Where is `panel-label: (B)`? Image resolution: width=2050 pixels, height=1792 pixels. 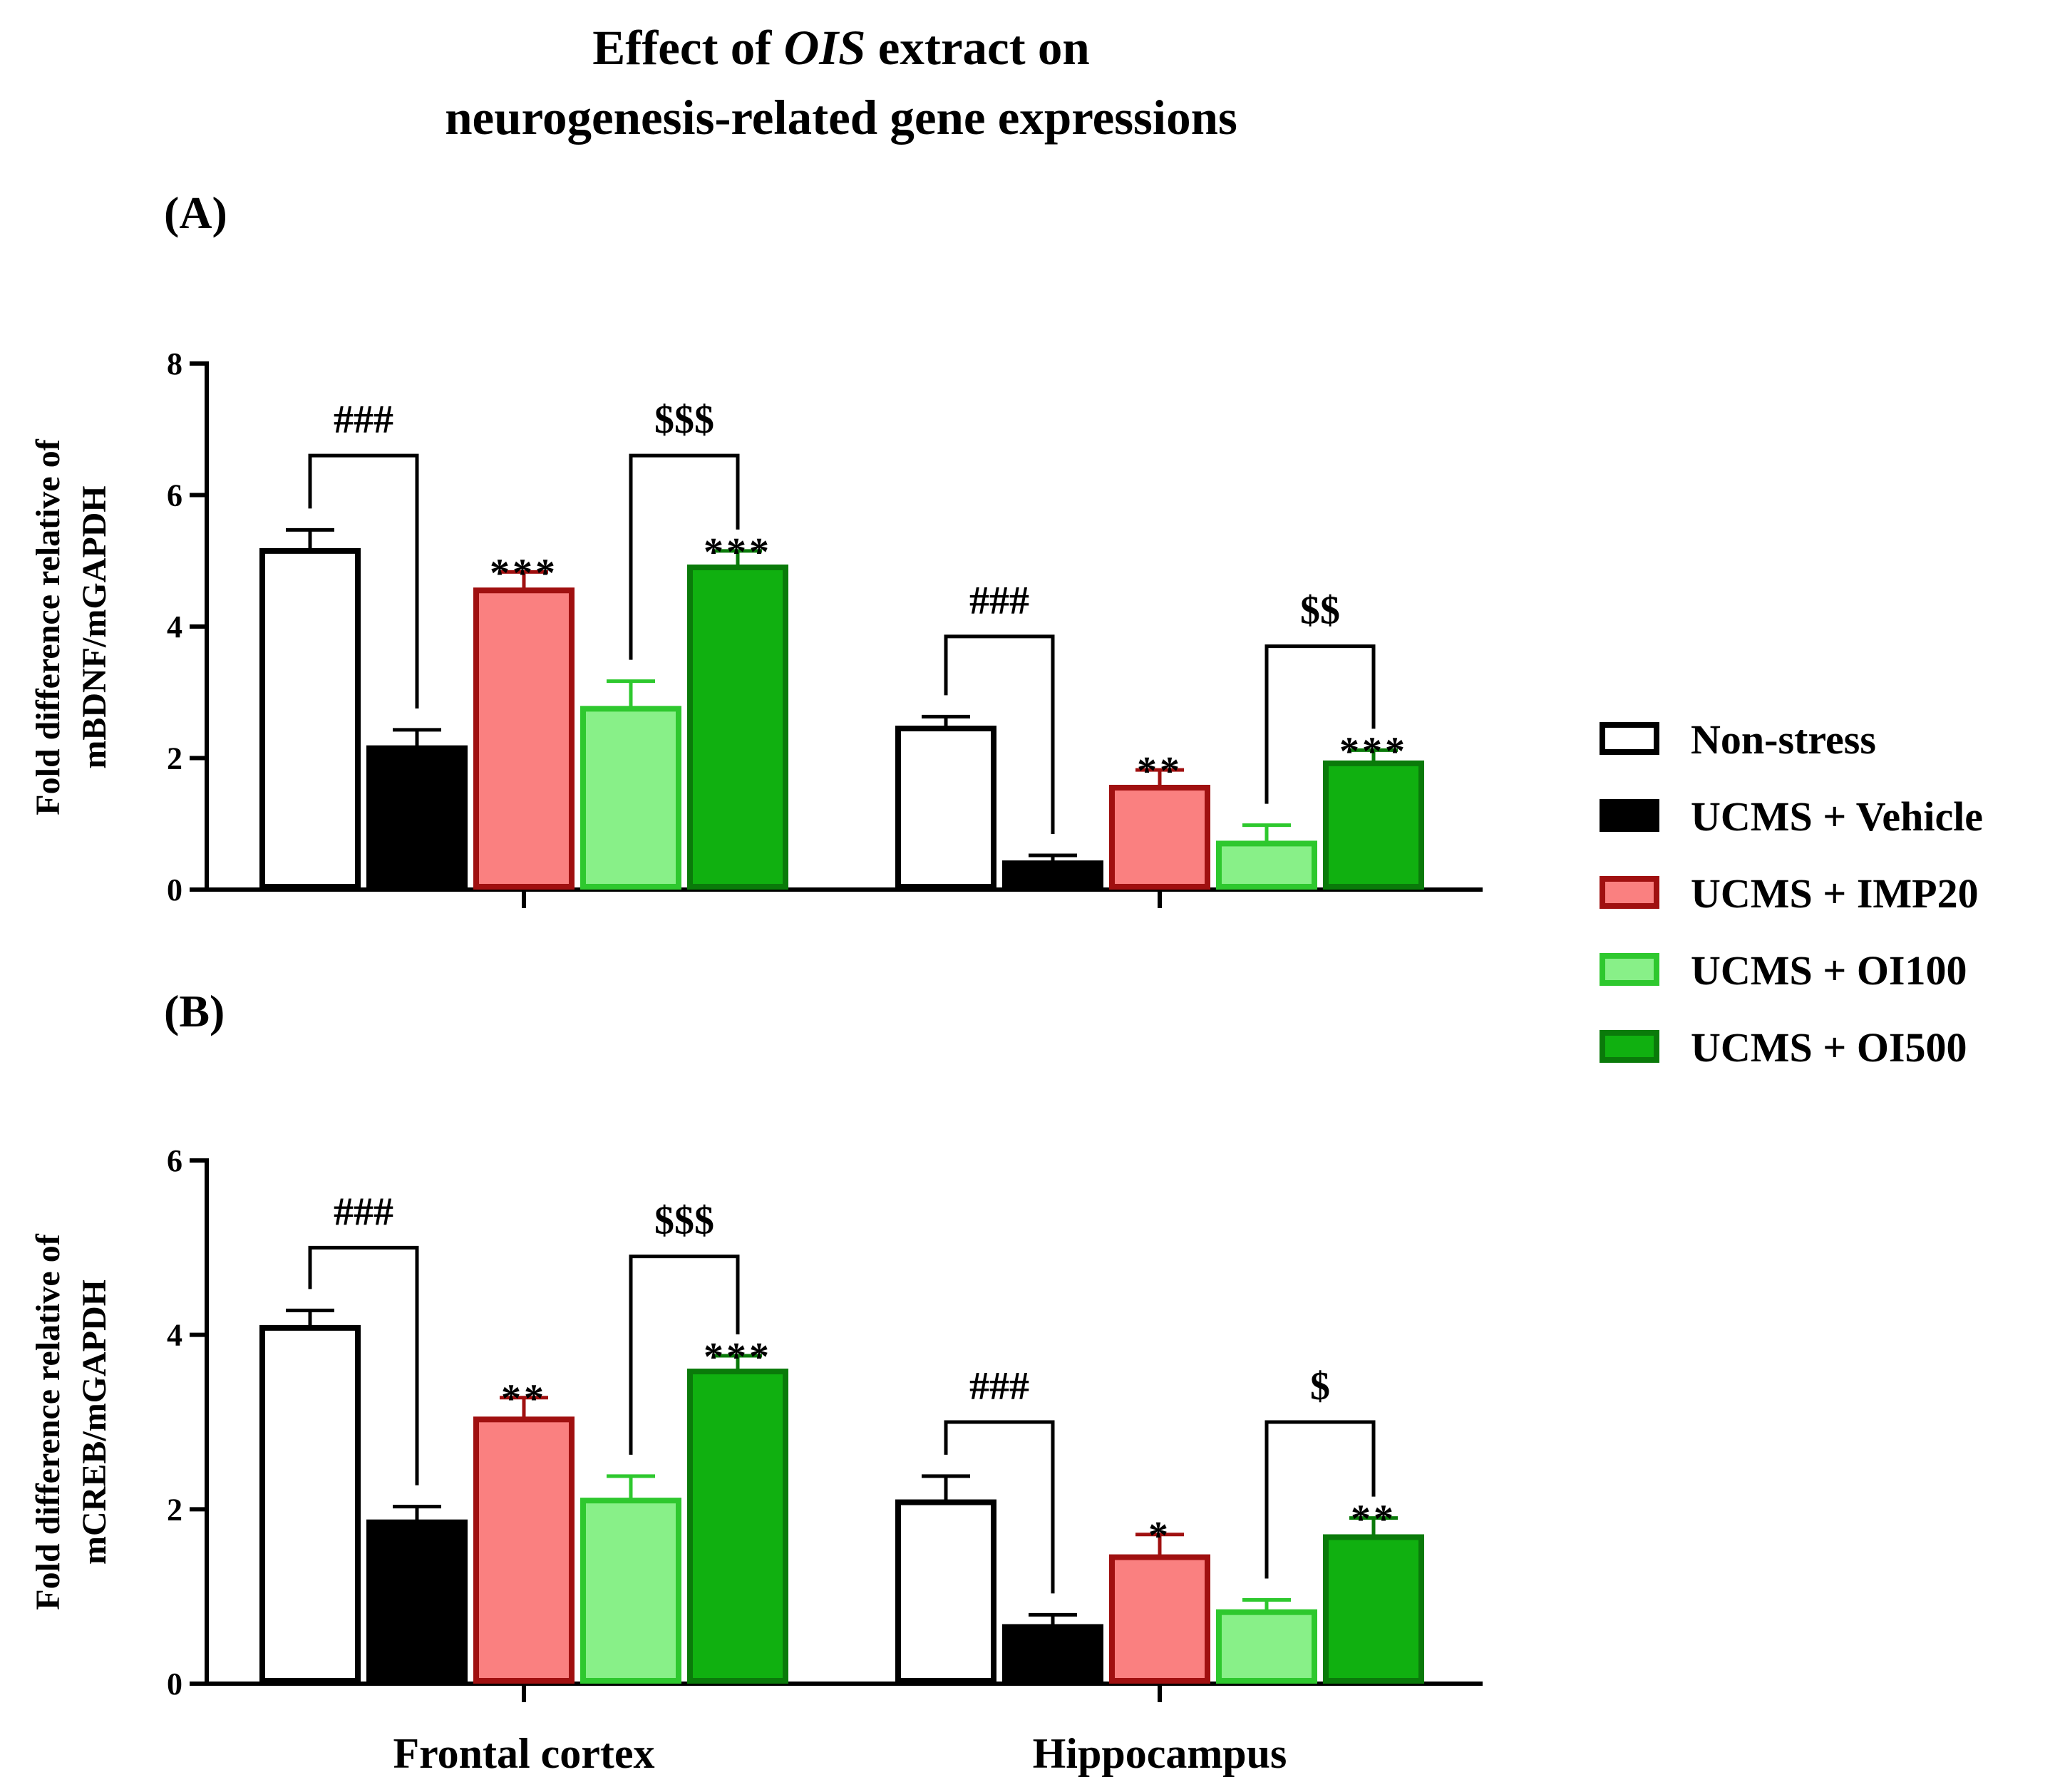
panel-label: (B) is located at coordinates (194, 1011).